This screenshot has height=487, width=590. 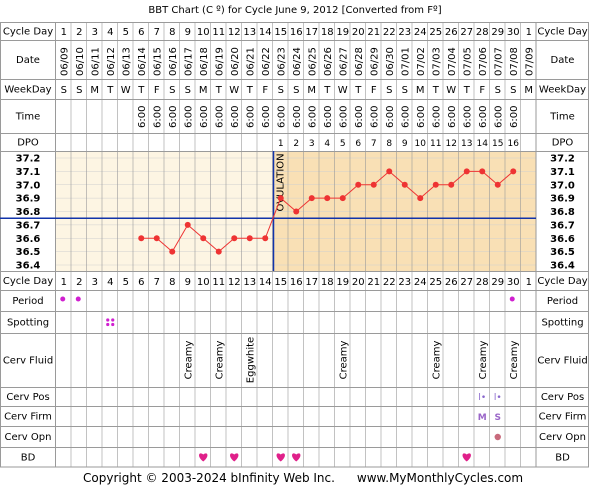 I want to click on cycle-day-label: 20, so click(x=358, y=32).